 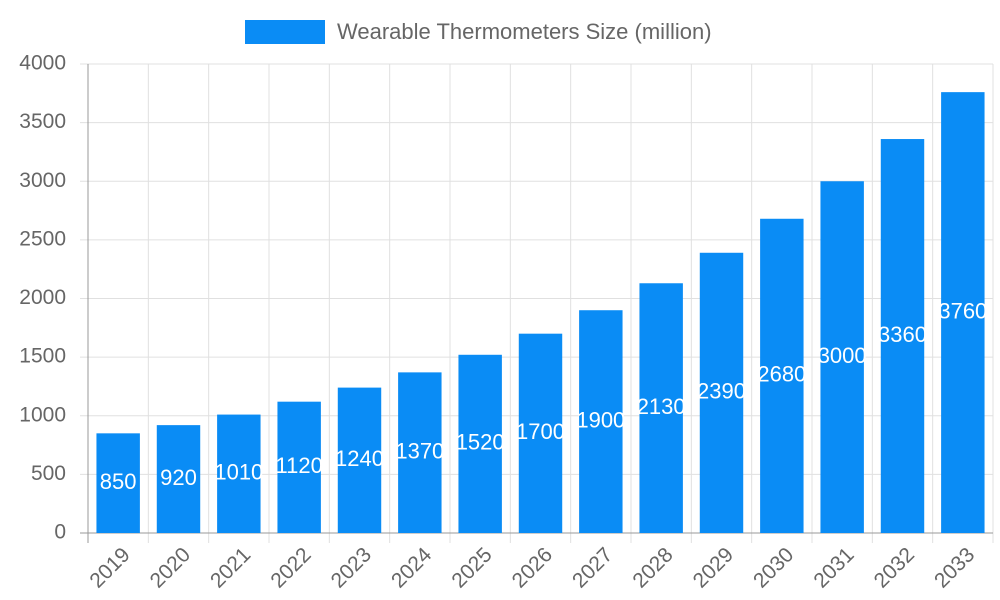 I want to click on y-tick-label: 4000, so click(x=42, y=63).